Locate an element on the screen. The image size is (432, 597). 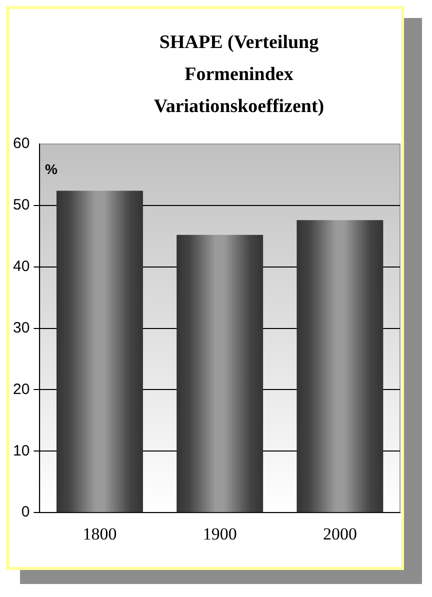
x-tick-label: 1900 is located at coordinates (219, 534).